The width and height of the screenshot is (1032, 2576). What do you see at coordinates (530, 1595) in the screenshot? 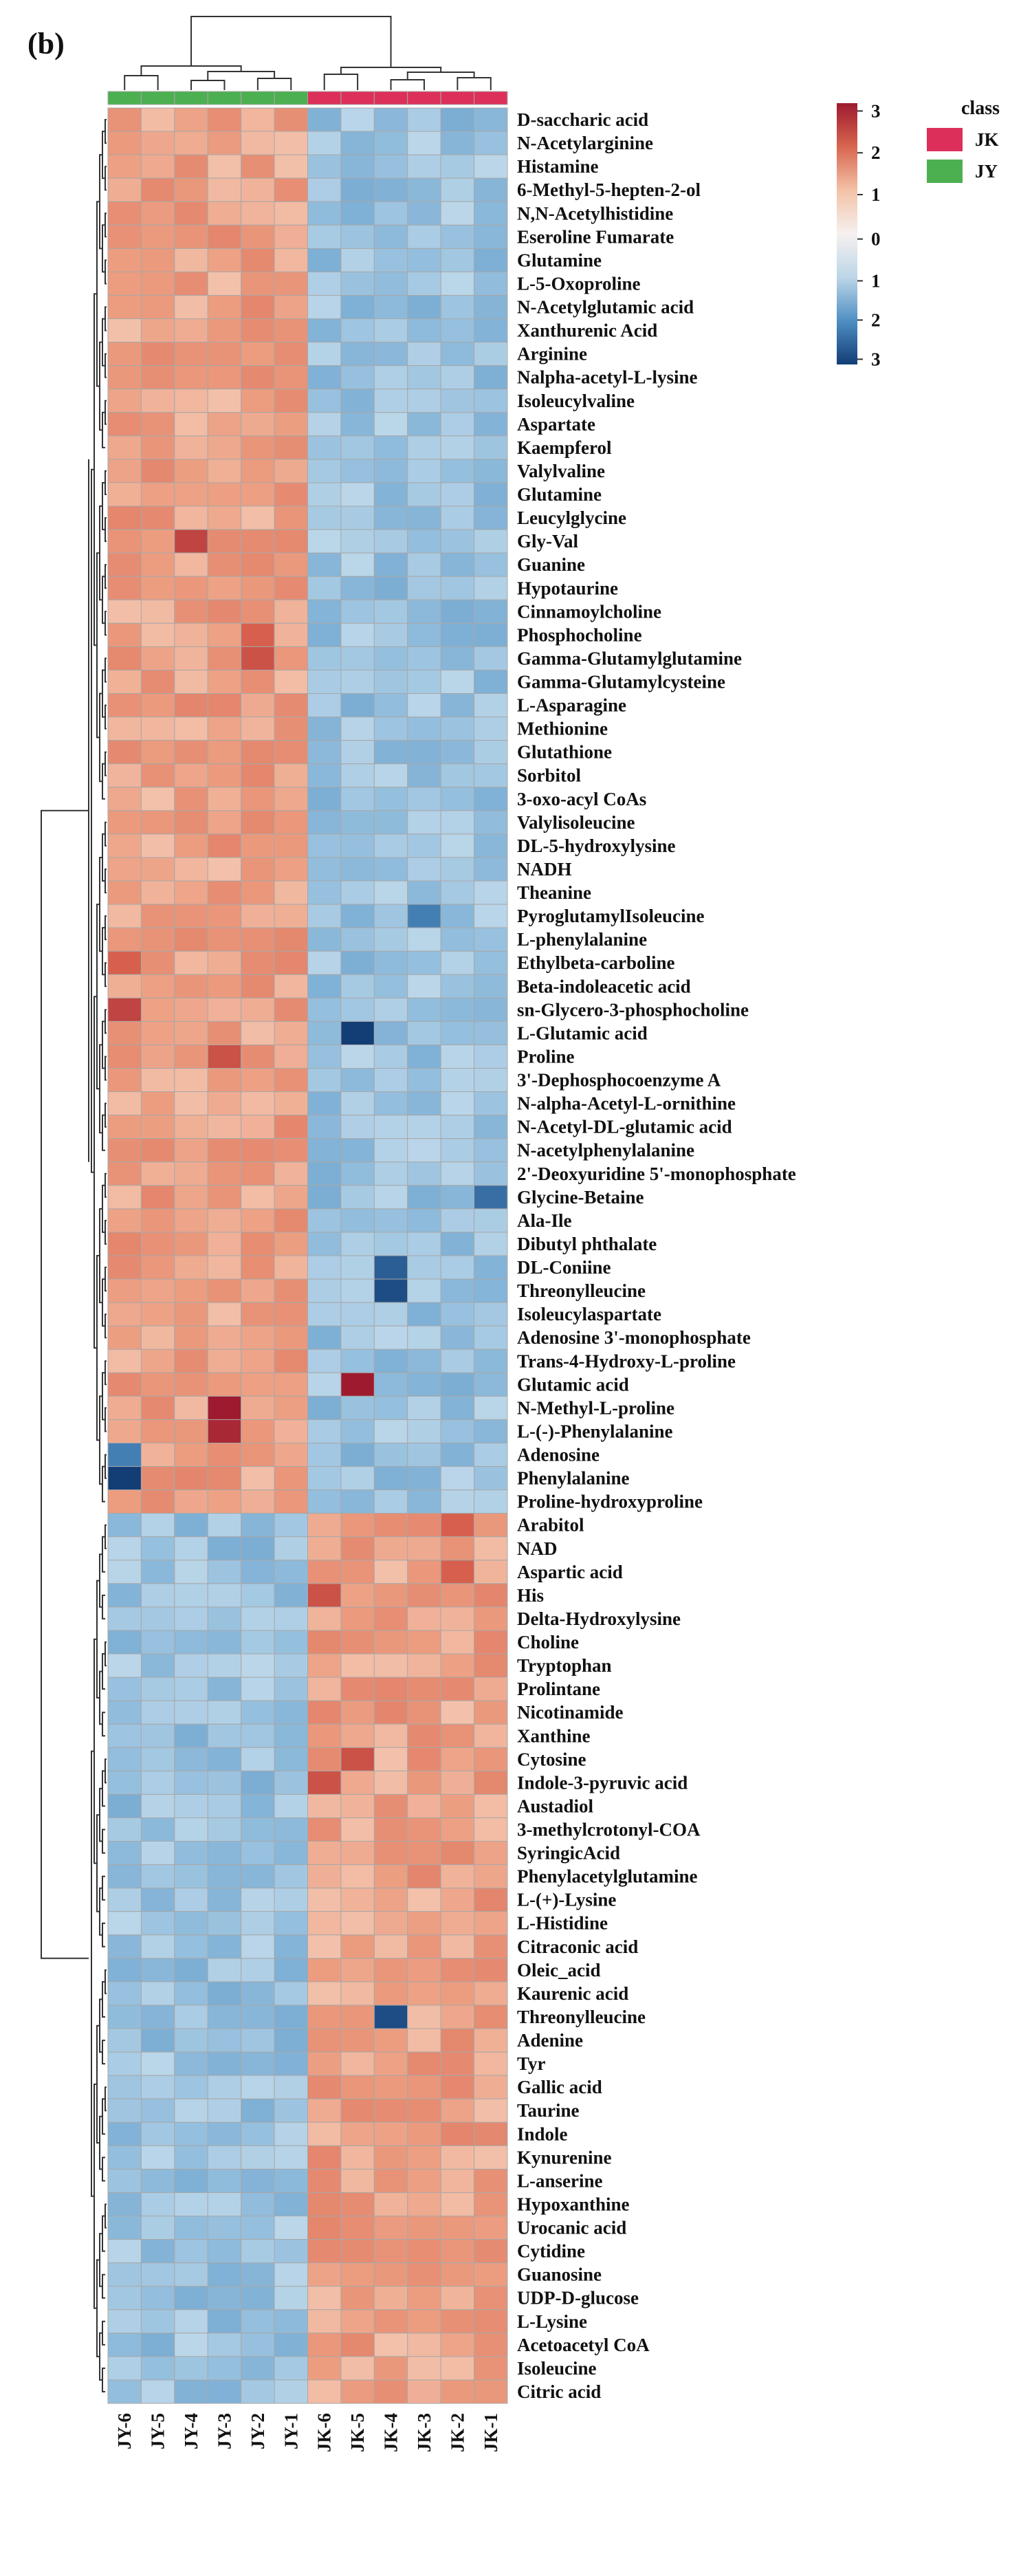
I see `row-label: His` at bounding box center [530, 1595].